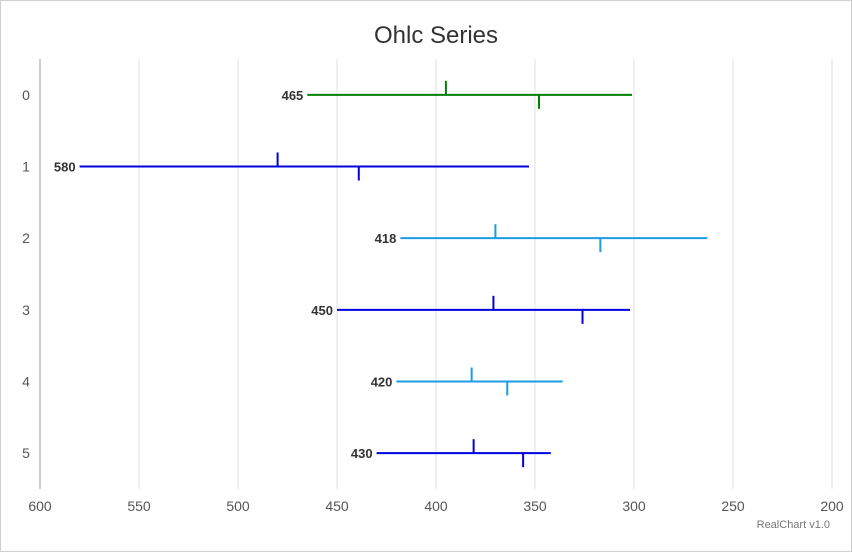 This screenshot has width=852, height=553. Describe the element at coordinates (634, 506) in the screenshot. I see `x-tick-label: 300` at that location.